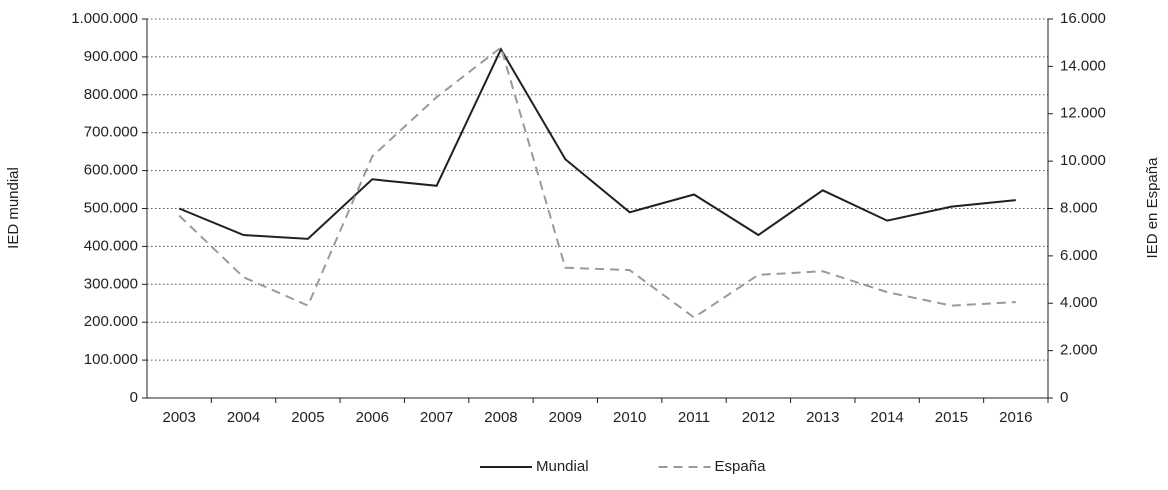  I want to click on x-tick-label: 2010, so click(629, 417).